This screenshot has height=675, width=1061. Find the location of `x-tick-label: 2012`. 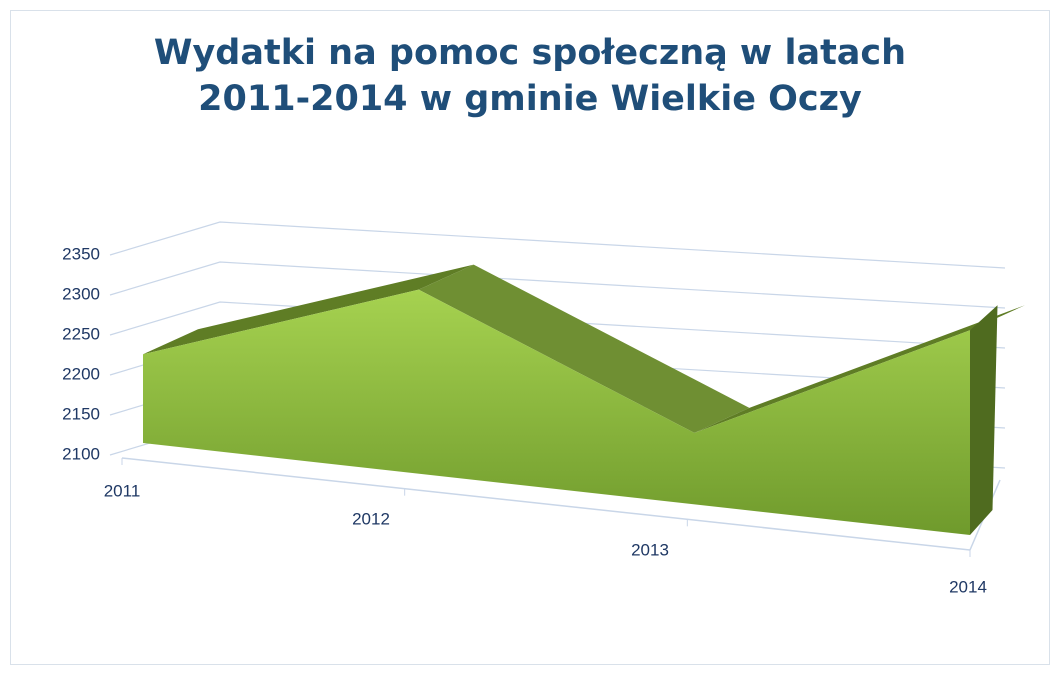

x-tick-label: 2012 is located at coordinates (371, 518).